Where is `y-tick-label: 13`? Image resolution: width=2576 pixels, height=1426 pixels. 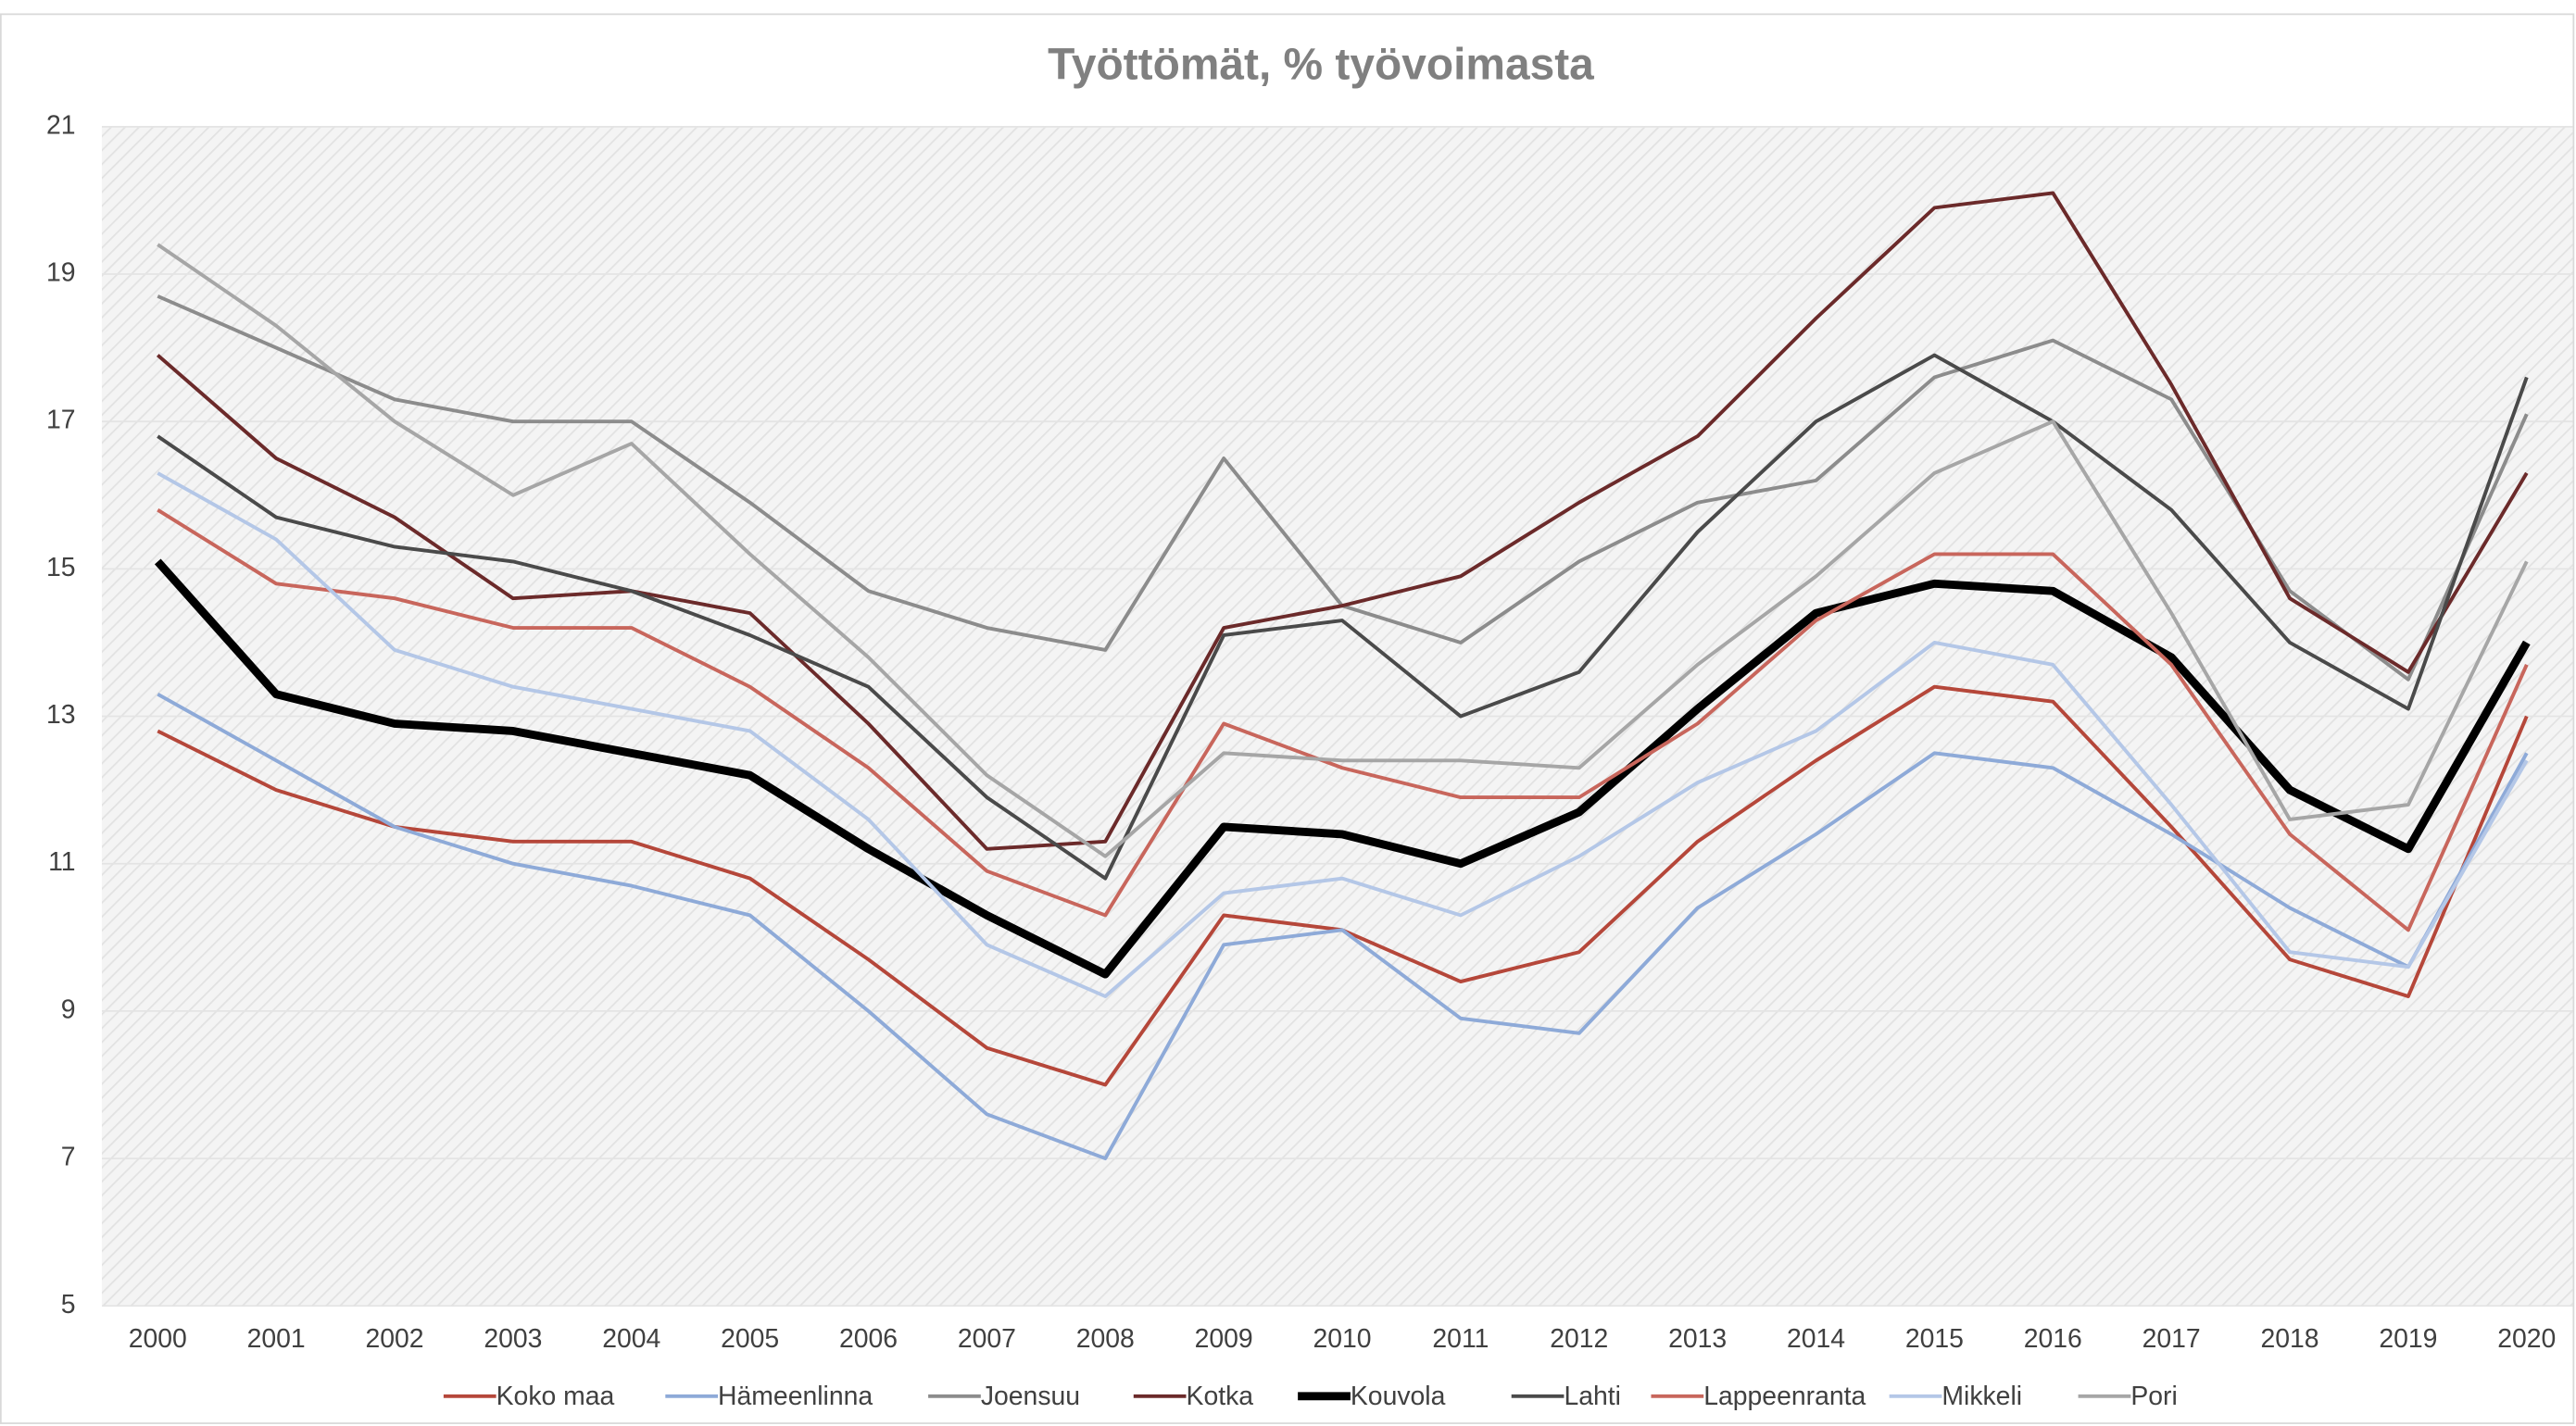
y-tick-label: 13 is located at coordinates (61, 715).